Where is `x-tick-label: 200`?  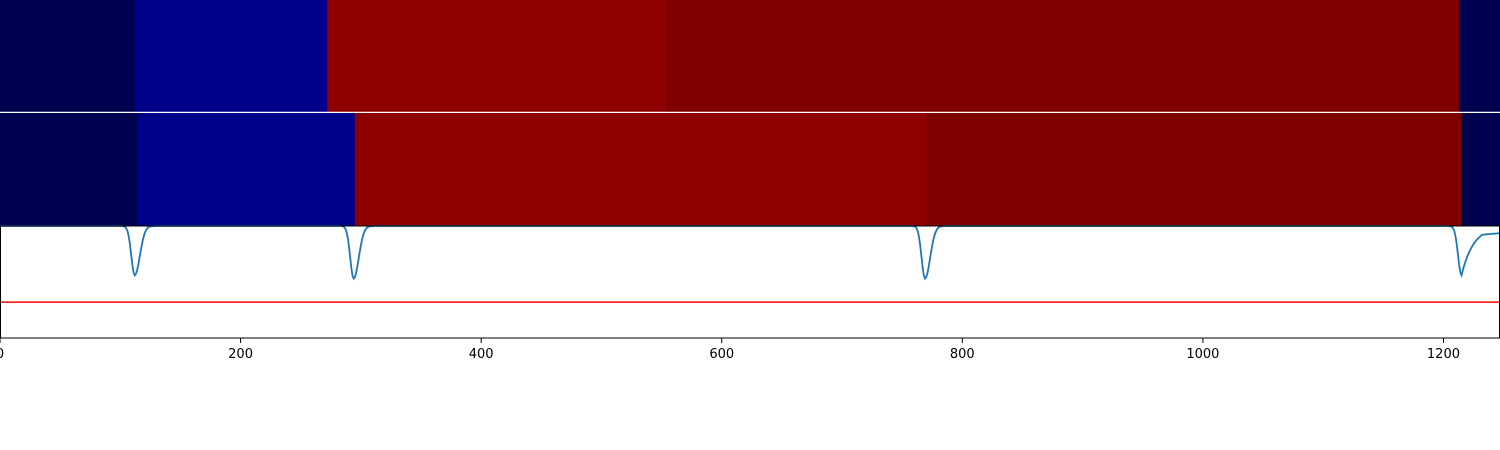 x-tick-label: 200 is located at coordinates (240, 354).